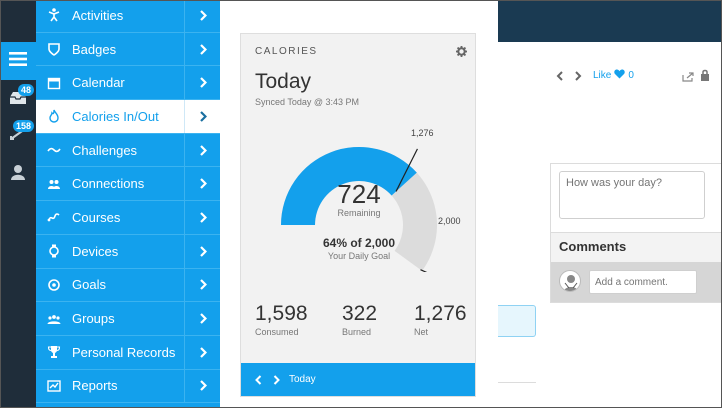 This screenshot has height=408, width=722. Describe the element at coordinates (632, 195) in the screenshot. I see `mood-input` at that location.